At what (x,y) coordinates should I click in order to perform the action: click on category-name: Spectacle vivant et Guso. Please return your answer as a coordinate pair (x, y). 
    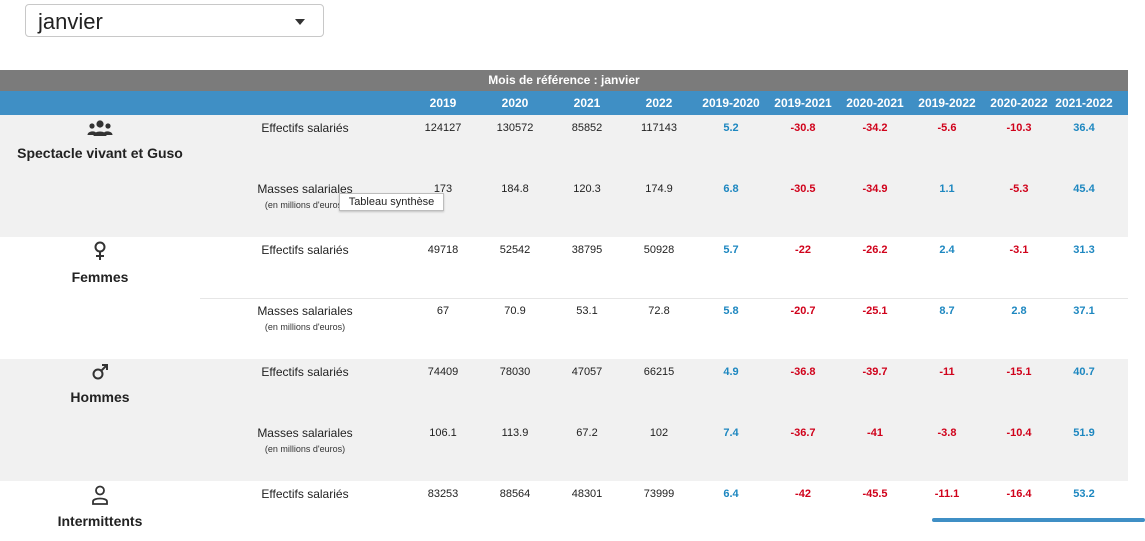
    Looking at the image, I should click on (100, 153).